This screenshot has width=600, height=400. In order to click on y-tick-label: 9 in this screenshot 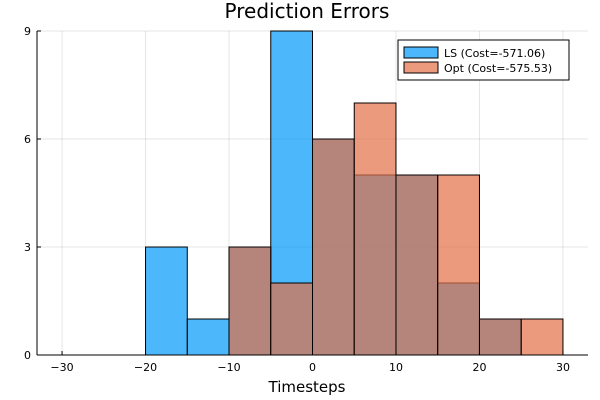, I will do `click(27, 31)`.